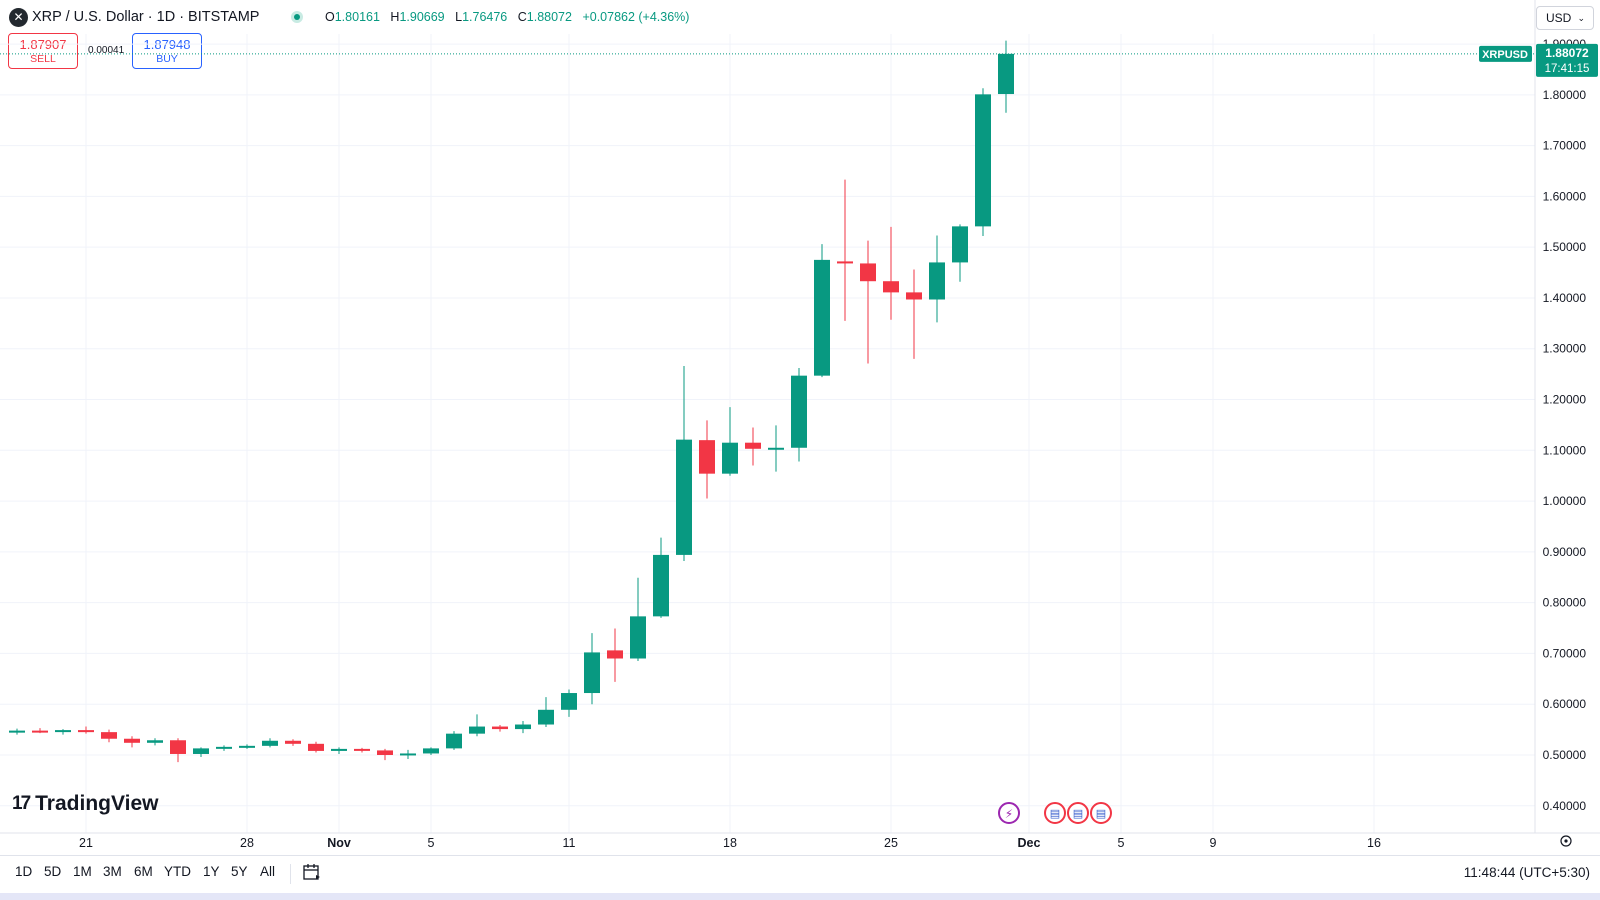 The width and height of the screenshot is (1600, 900). I want to click on tradingview-logo: 17 TradingView, so click(85, 805).